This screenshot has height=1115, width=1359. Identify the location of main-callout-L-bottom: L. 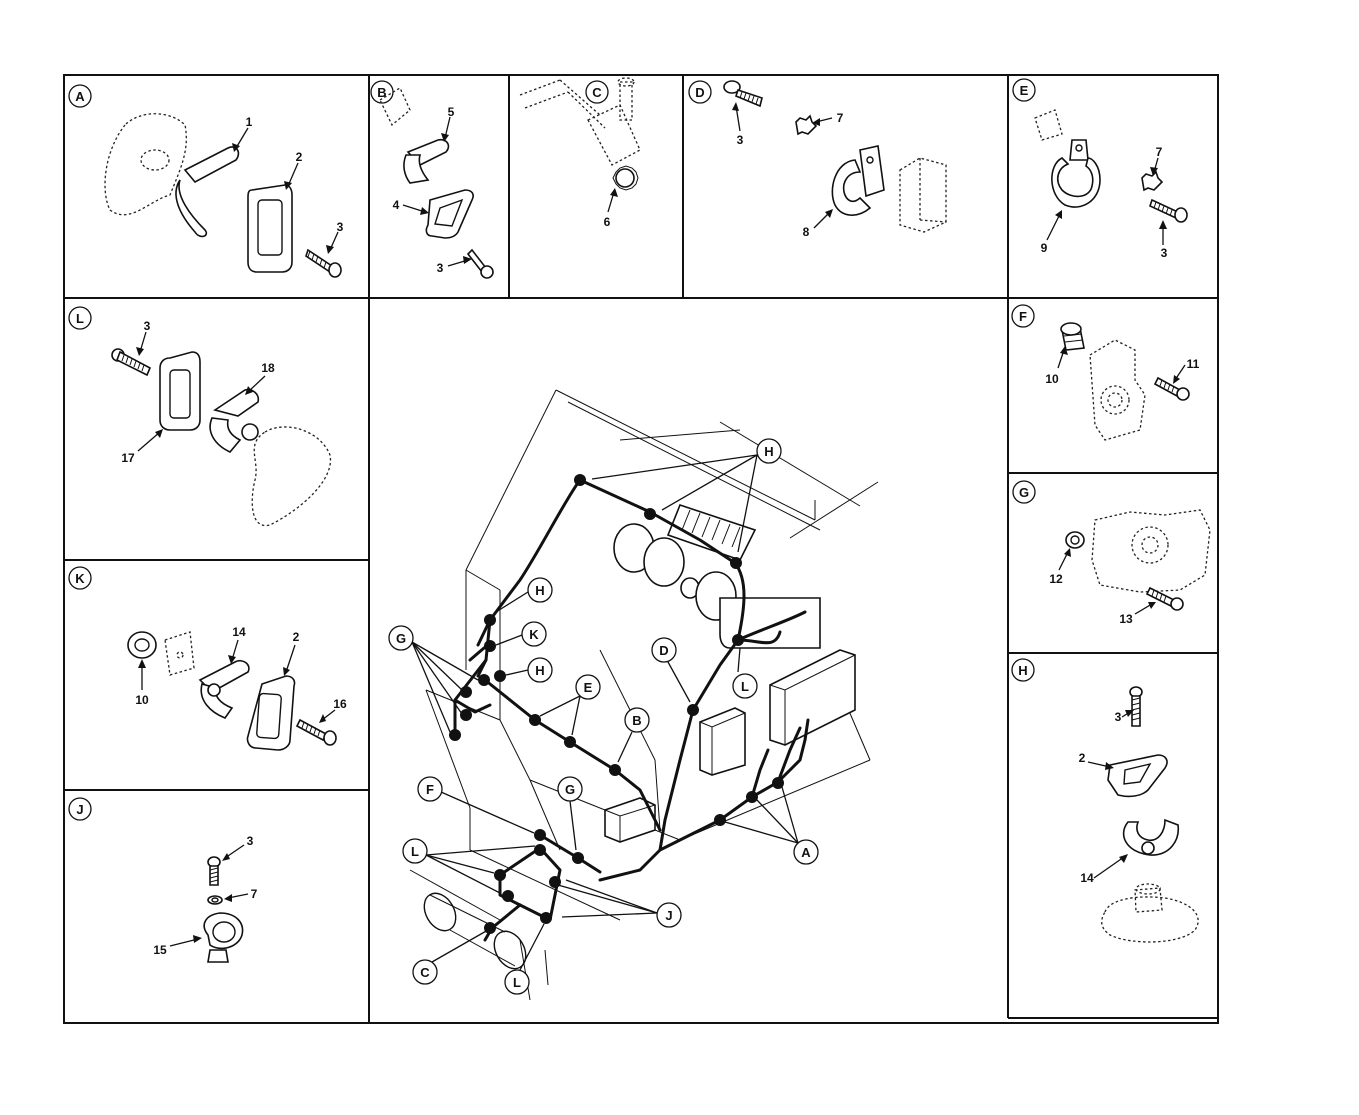
(524, 959).